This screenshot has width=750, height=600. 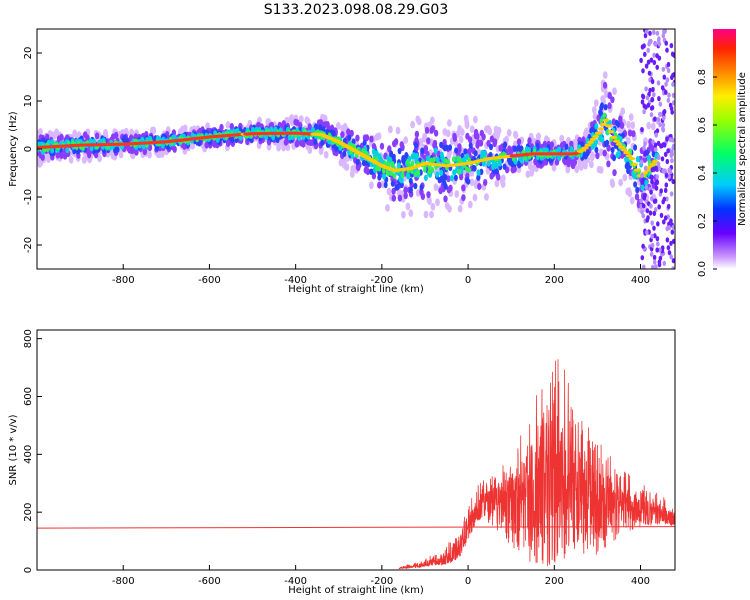 What do you see at coordinates (123, 581) in the screenshot?
I see `bottom-x-tick-label: -800` at bounding box center [123, 581].